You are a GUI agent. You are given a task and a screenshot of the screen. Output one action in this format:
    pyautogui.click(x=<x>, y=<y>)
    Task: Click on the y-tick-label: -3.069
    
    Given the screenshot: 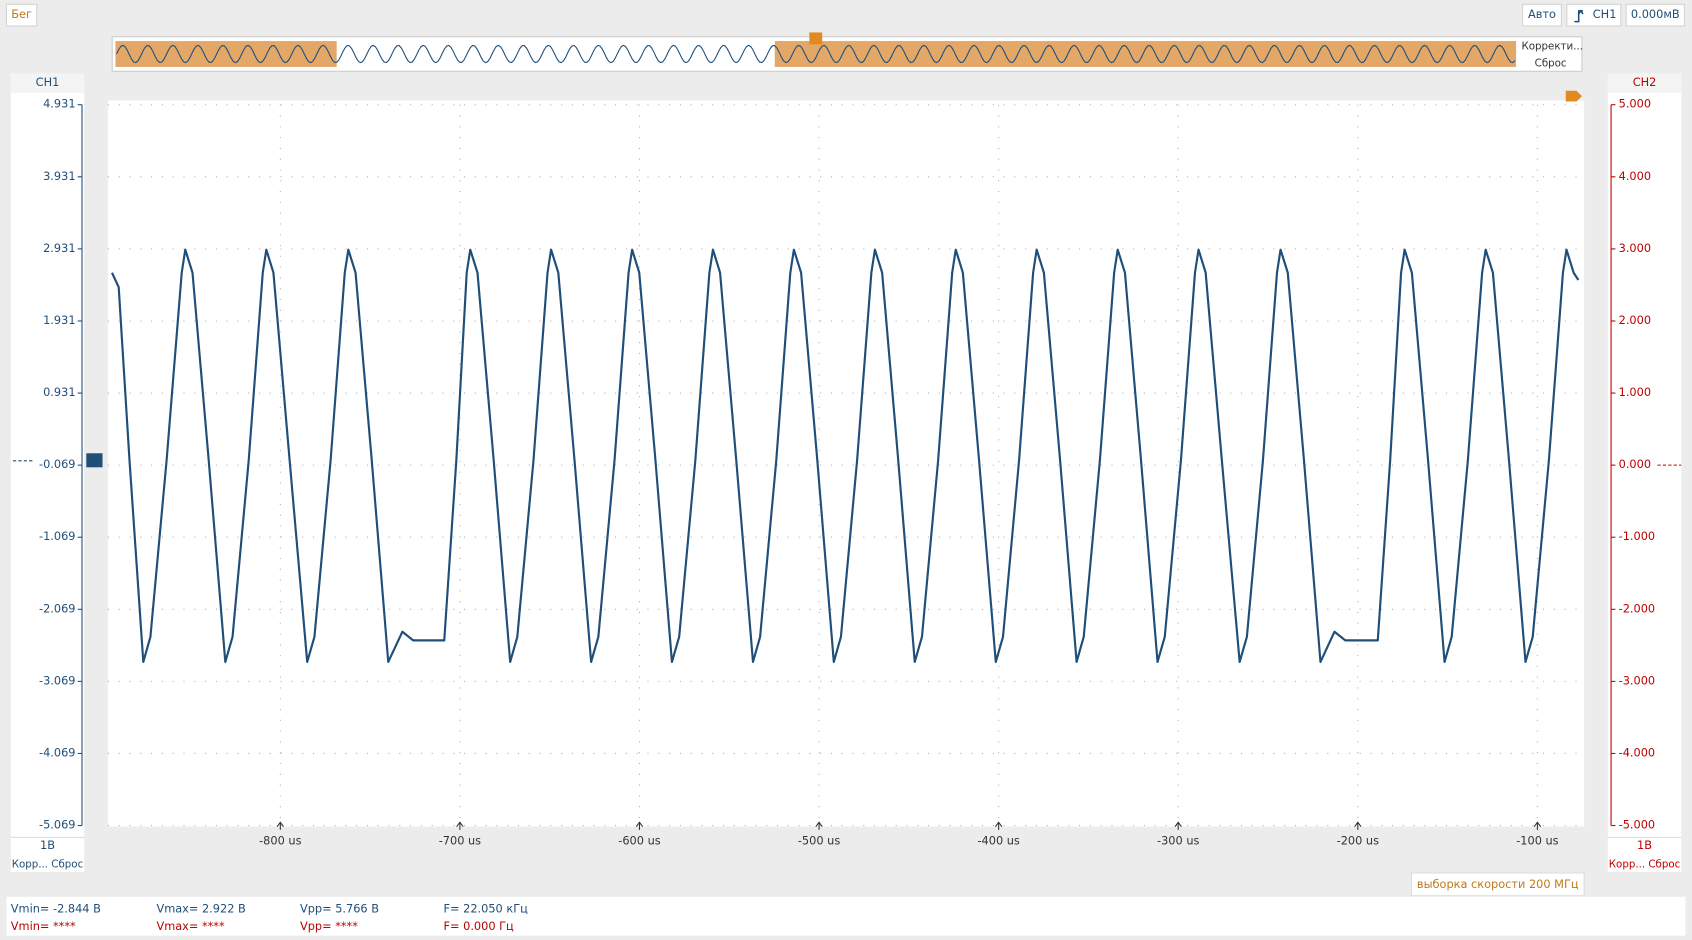 What is the action you would take?
    pyautogui.click(x=57, y=680)
    